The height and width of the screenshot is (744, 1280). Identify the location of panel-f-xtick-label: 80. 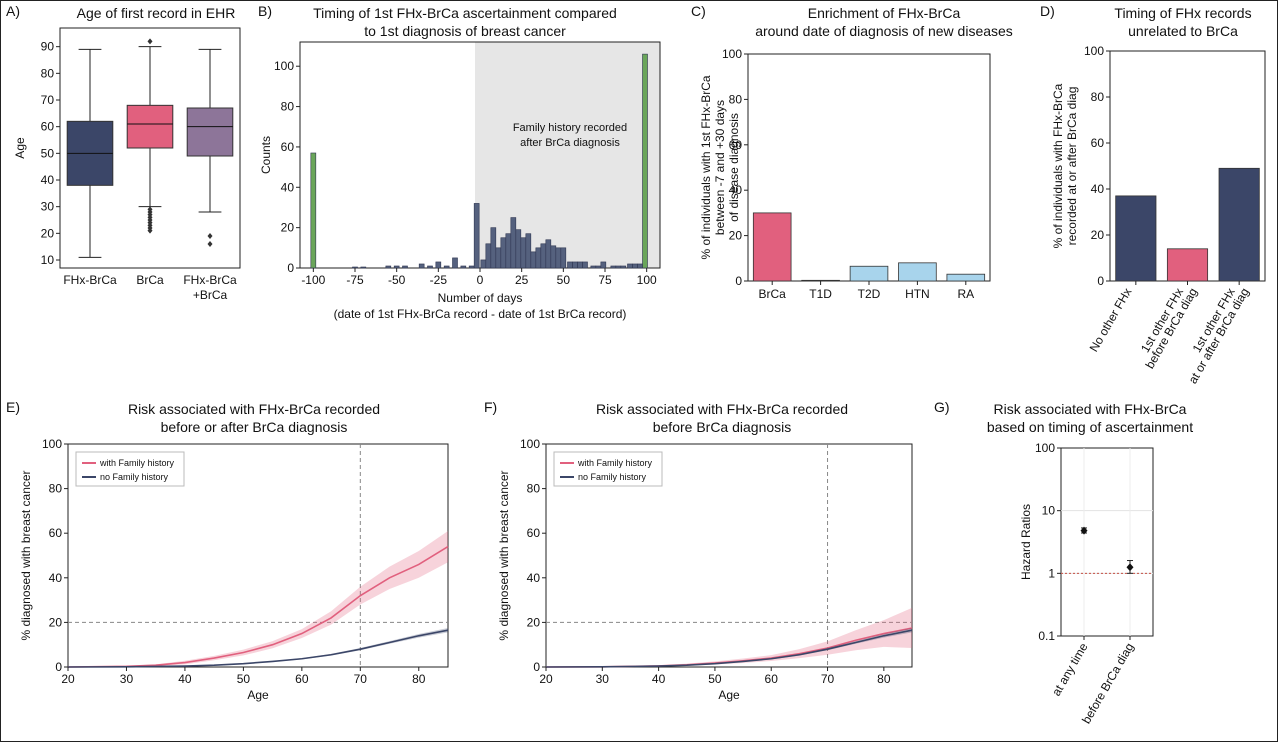
(884, 679).